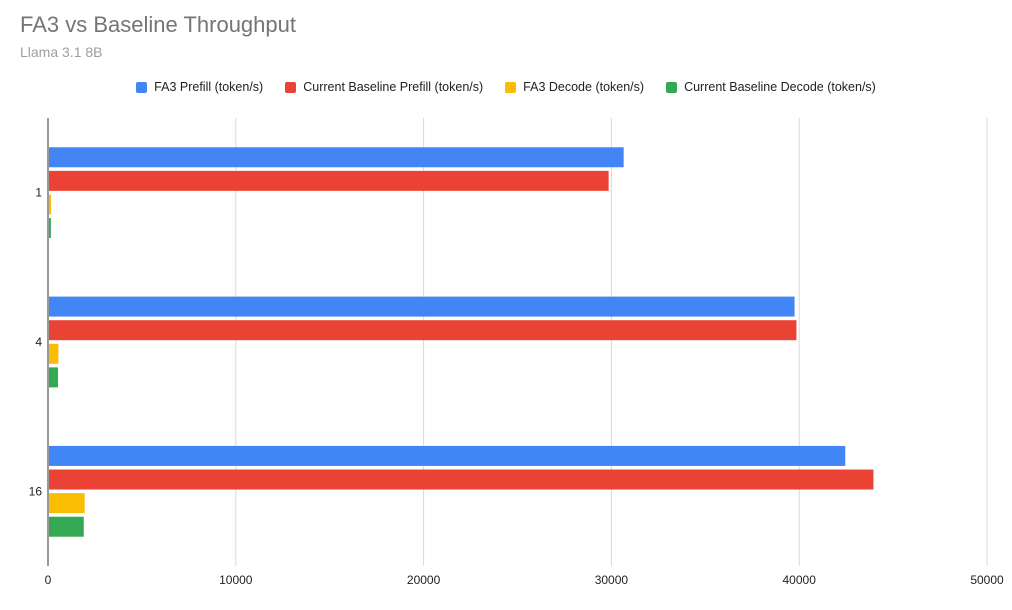  I want to click on legend-label: Current Baseline Decode (token/s), so click(780, 87).